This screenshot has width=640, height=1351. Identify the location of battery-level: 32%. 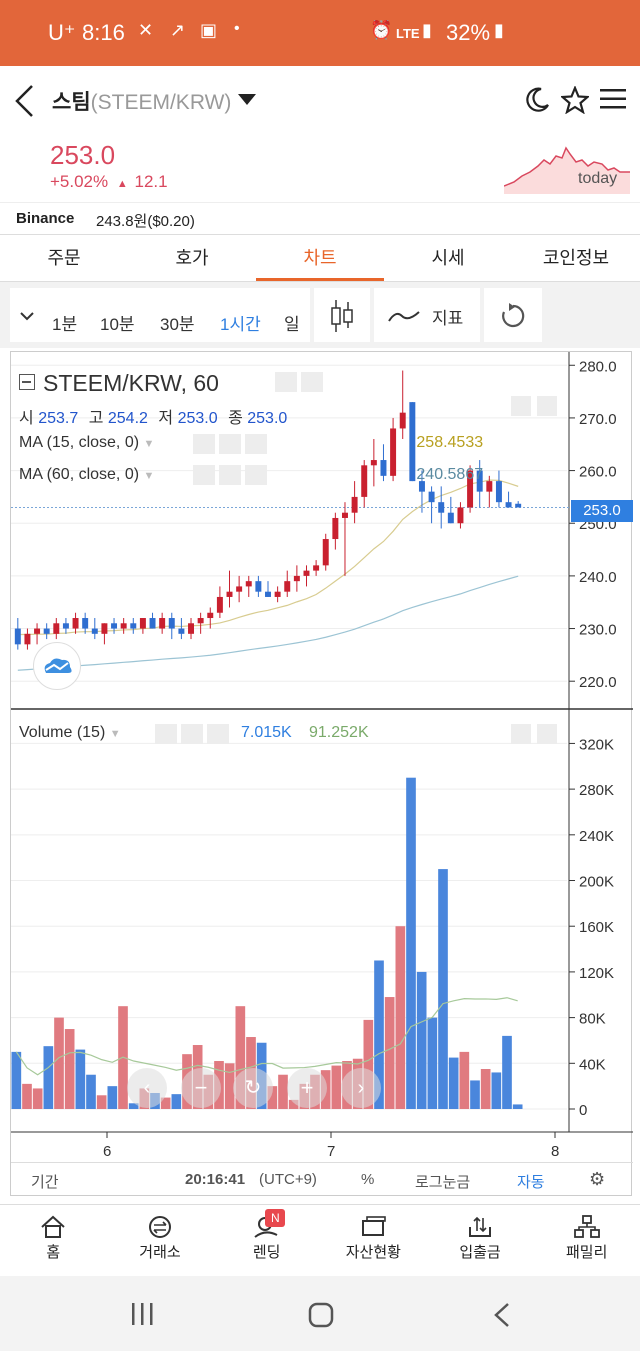
(468, 32).